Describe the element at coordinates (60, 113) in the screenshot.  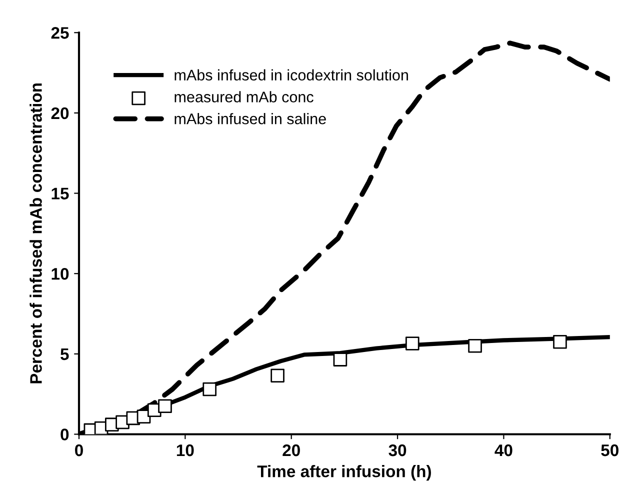
I see `y-tick-label: 20` at that location.